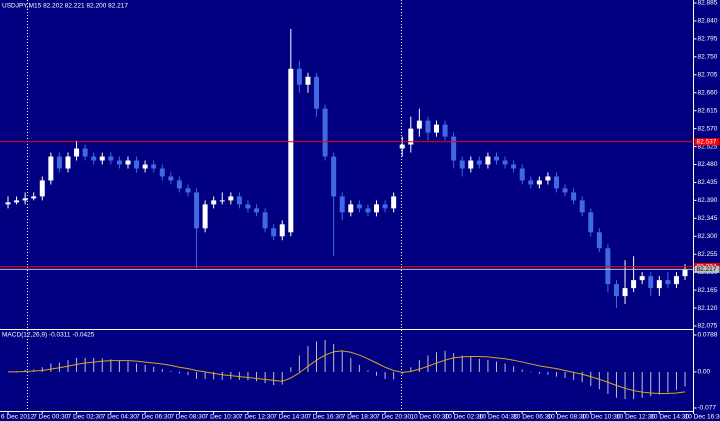  I want to click on y-tick-label: 82.255, so click(708, 254).